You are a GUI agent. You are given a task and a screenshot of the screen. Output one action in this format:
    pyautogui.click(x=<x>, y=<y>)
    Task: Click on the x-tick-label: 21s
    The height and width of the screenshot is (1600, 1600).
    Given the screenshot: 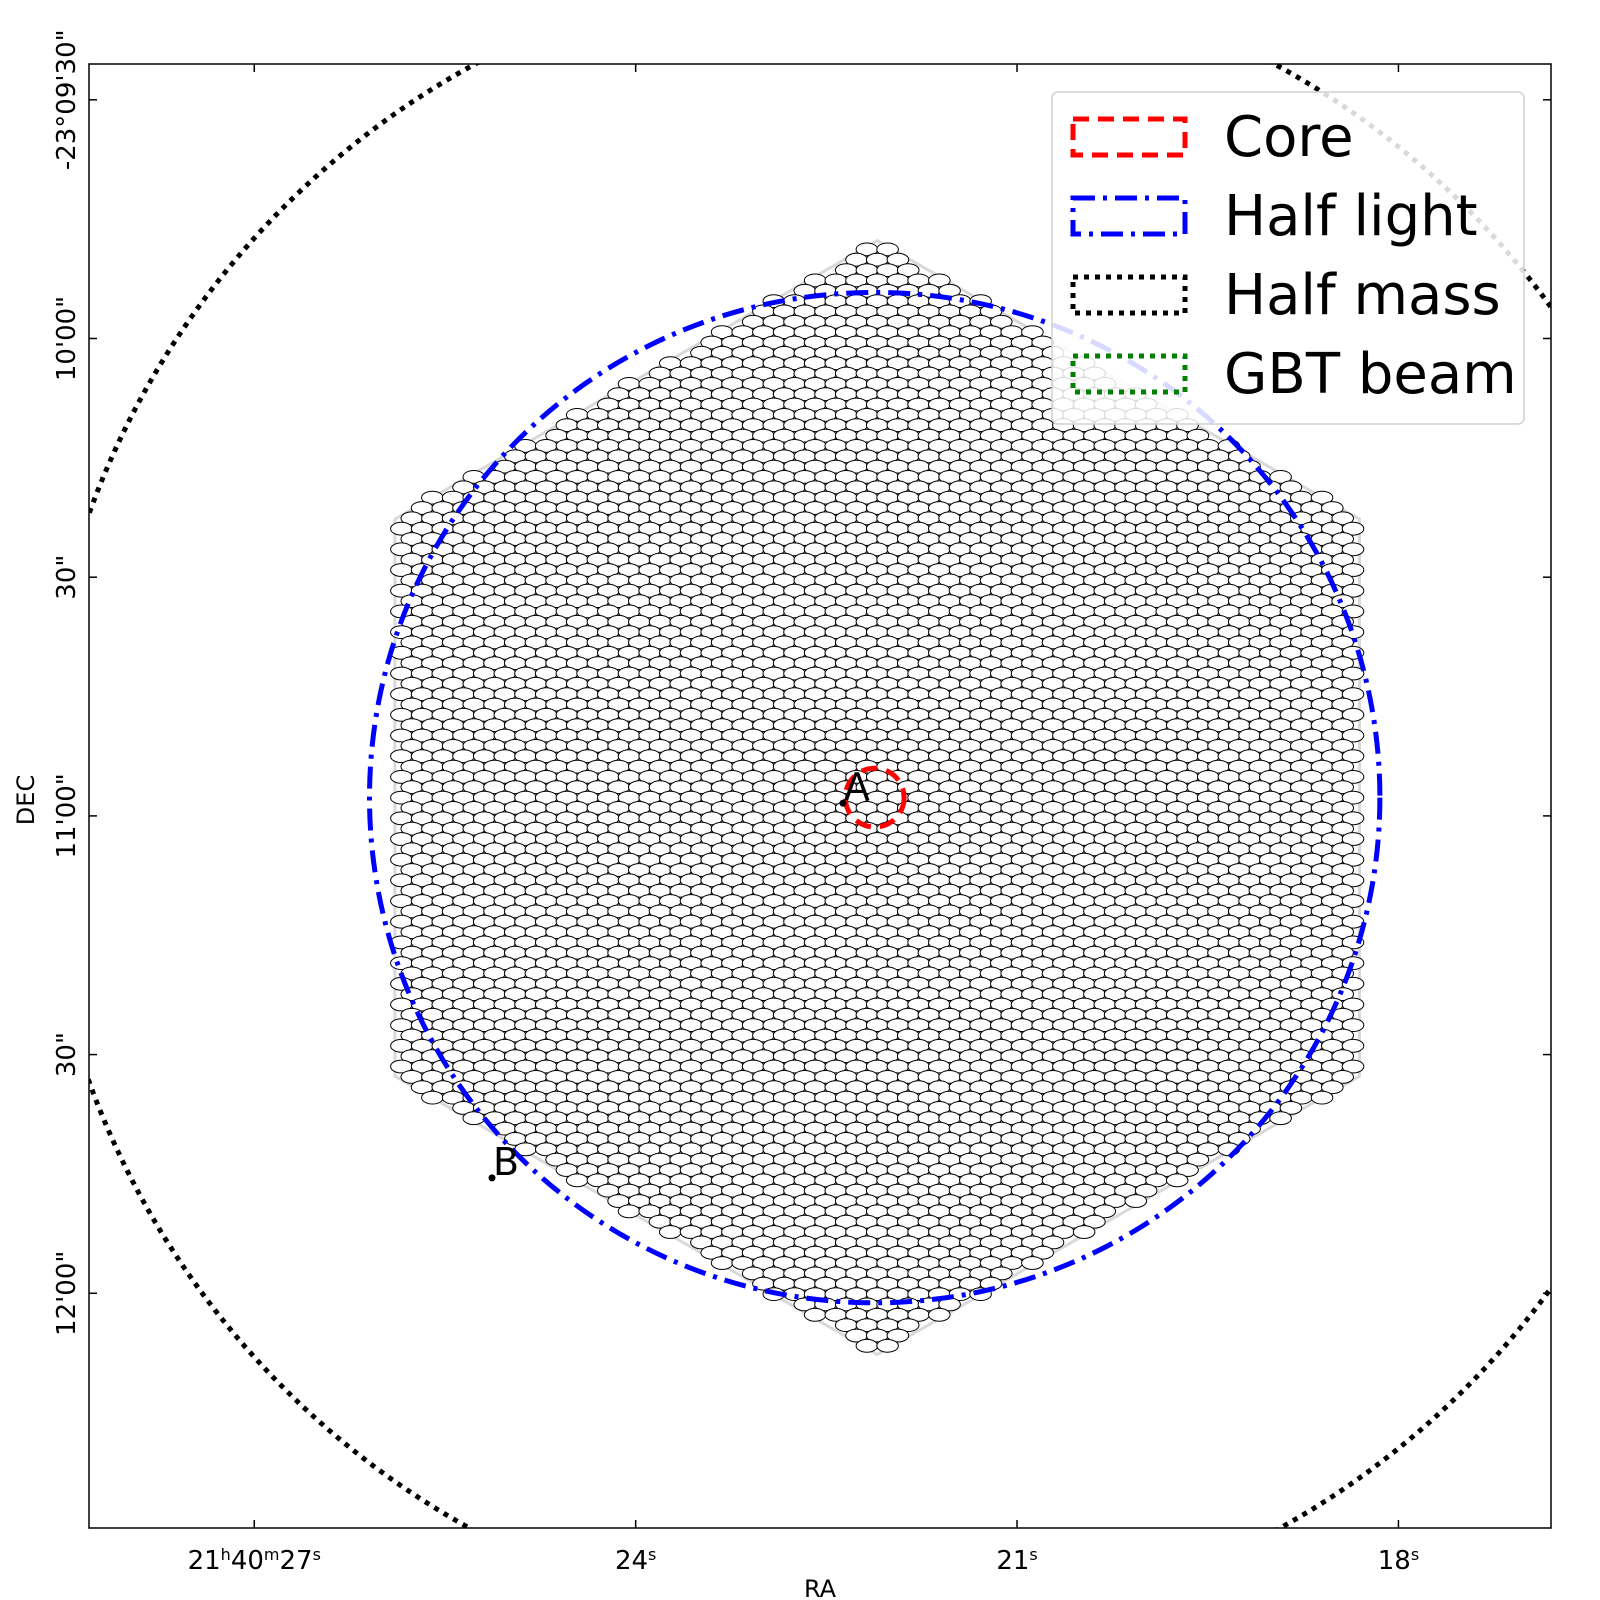 What is the action you would take?
    pyautogui.click(x=1016, y=1560)
    